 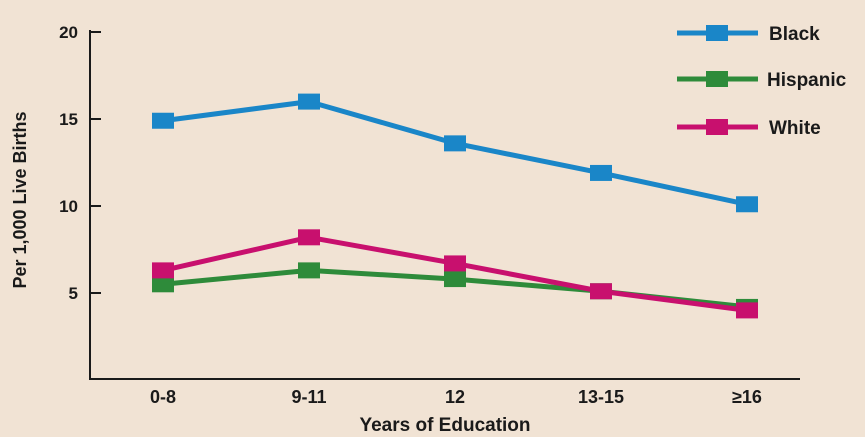 What do you see at coordinates (163, 397) in the screenshot?
I see `x-tick-label: 0-8` at bounding box center [163, 397].